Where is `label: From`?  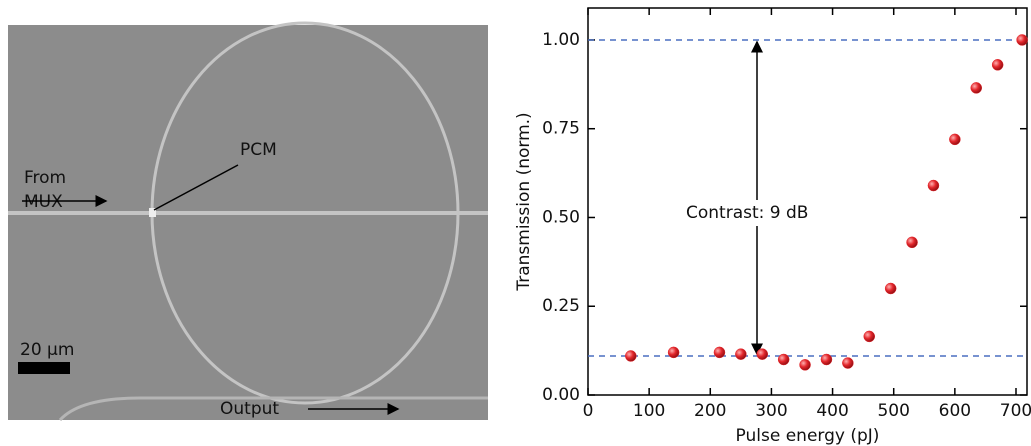
label: From is located at coordinates (45, 178).